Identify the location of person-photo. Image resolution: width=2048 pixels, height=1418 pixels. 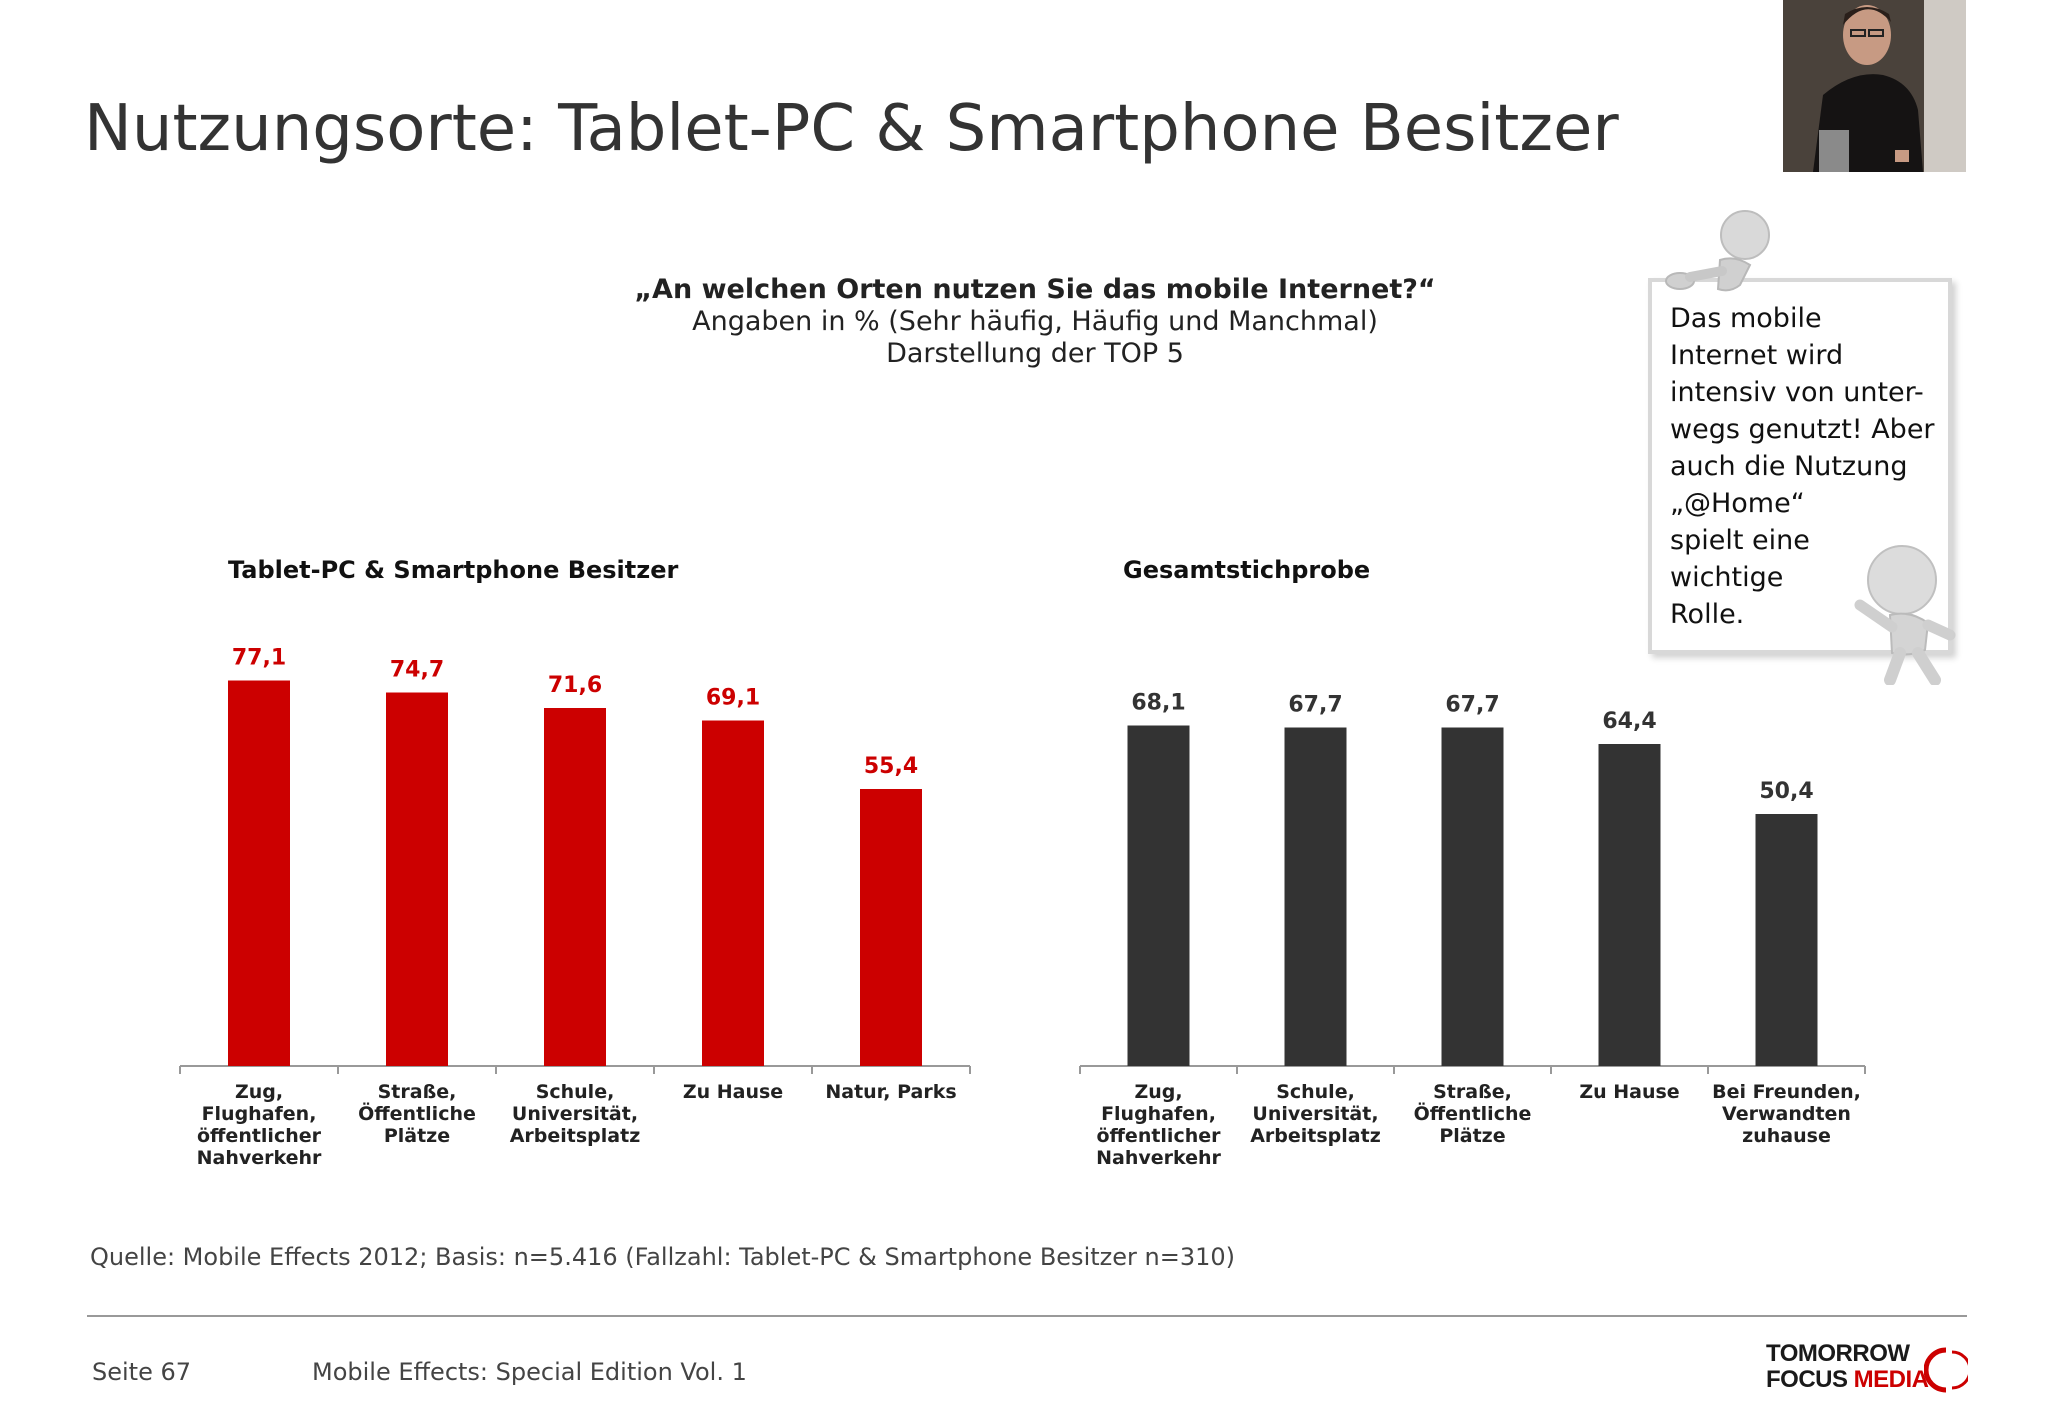
(1874, 86).